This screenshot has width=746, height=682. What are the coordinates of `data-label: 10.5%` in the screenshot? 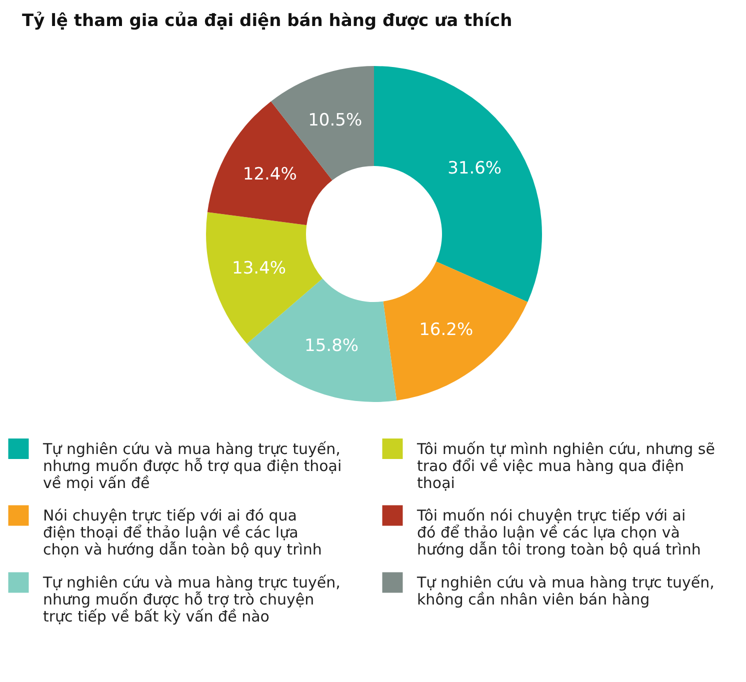 It's located at (335, 120).